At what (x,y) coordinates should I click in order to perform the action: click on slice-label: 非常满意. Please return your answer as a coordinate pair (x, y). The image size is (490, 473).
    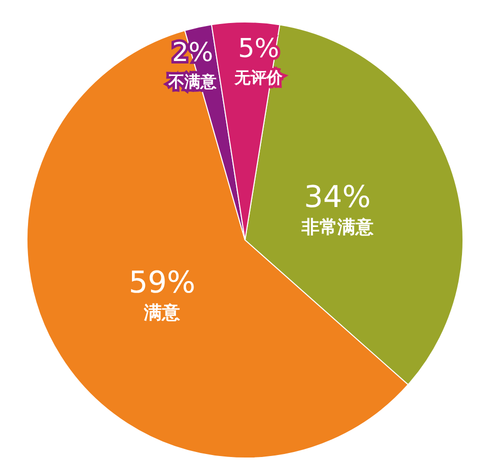
    Looking at the image, I should click on (337, 227).